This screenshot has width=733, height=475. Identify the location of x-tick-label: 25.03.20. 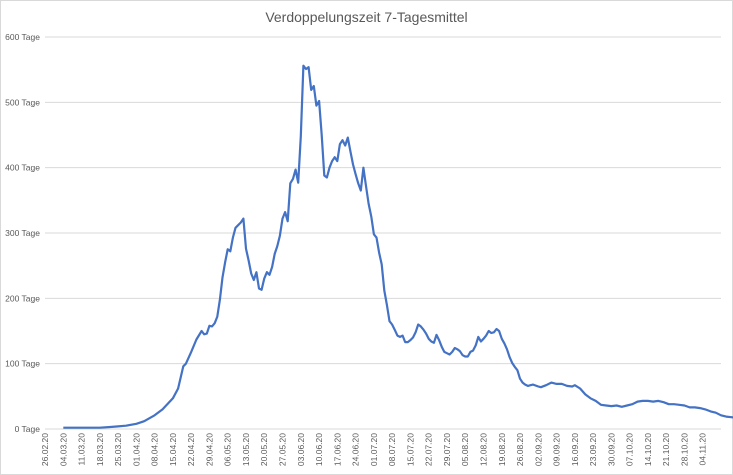
(118, 449).